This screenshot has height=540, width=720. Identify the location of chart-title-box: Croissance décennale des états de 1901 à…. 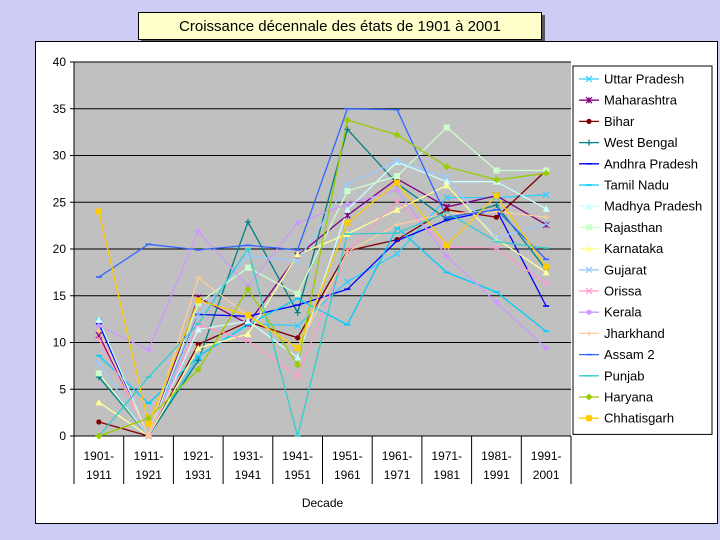
(340, 26).